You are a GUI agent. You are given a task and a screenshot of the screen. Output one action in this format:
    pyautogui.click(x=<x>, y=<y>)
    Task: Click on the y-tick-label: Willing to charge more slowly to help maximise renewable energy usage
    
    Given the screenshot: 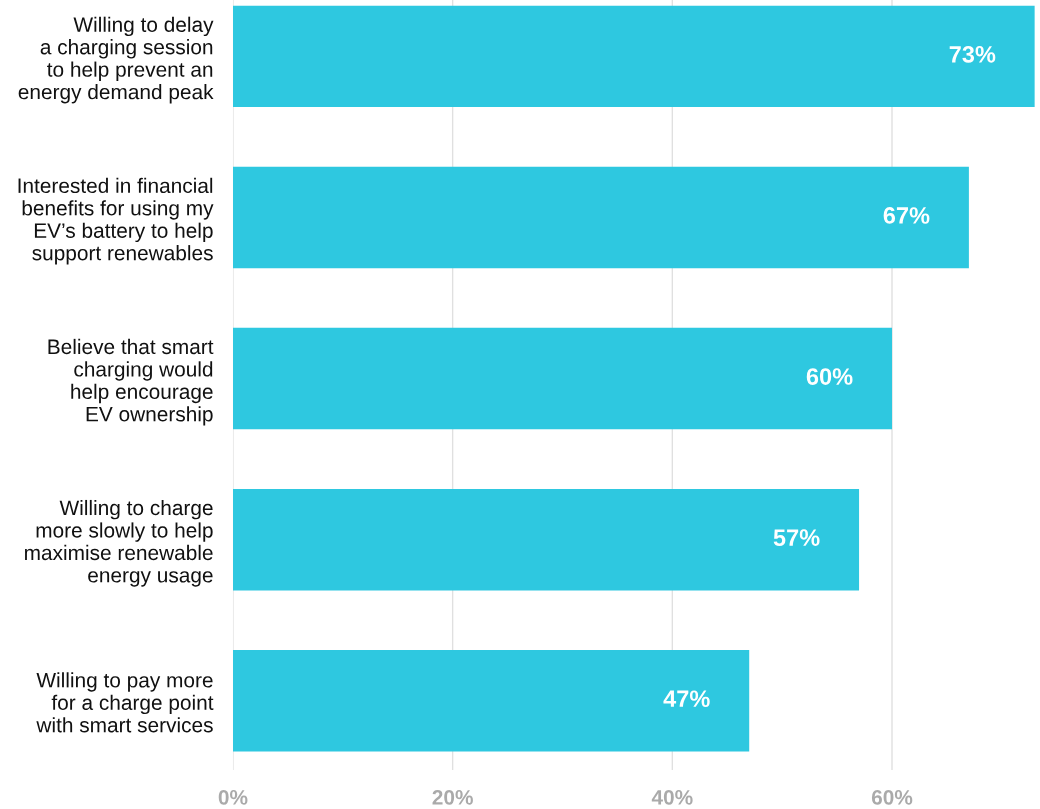 What is the action you would take?
    pyautogui.click(x=119, y=543)
    